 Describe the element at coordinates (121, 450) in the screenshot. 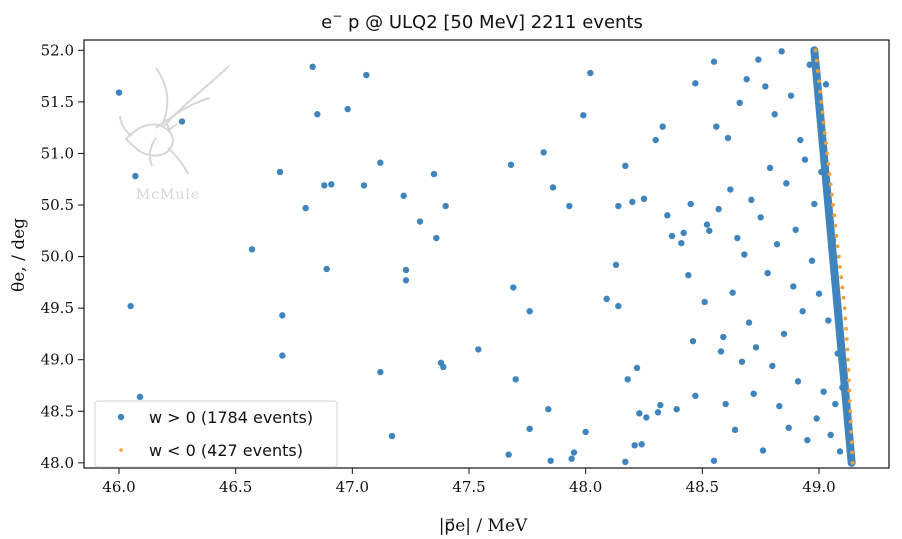

I see `legend-marker-w-negative` at that location.